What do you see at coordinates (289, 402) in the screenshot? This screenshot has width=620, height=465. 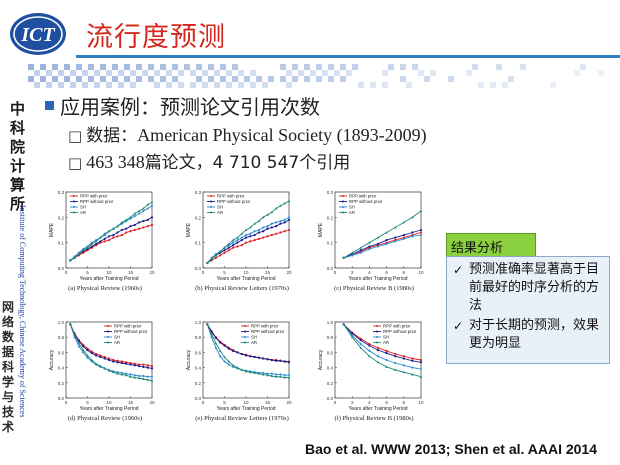 I see `x-tick-label: 20` at bounding box center [289, 402].